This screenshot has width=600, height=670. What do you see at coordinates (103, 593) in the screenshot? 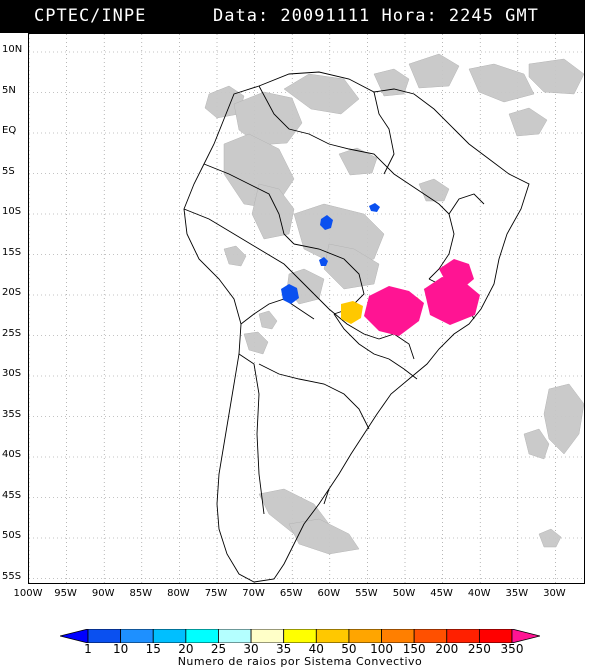
I see `lon-label: 90W` at bounding box center [103, 593].